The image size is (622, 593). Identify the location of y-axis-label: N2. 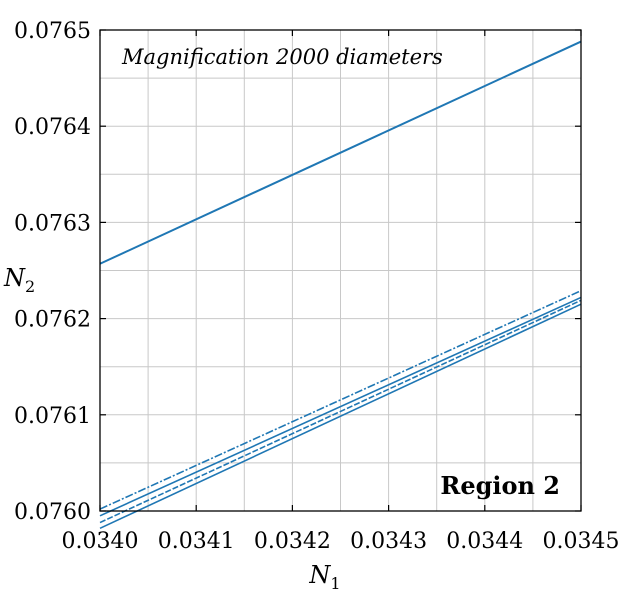
(19, 280).